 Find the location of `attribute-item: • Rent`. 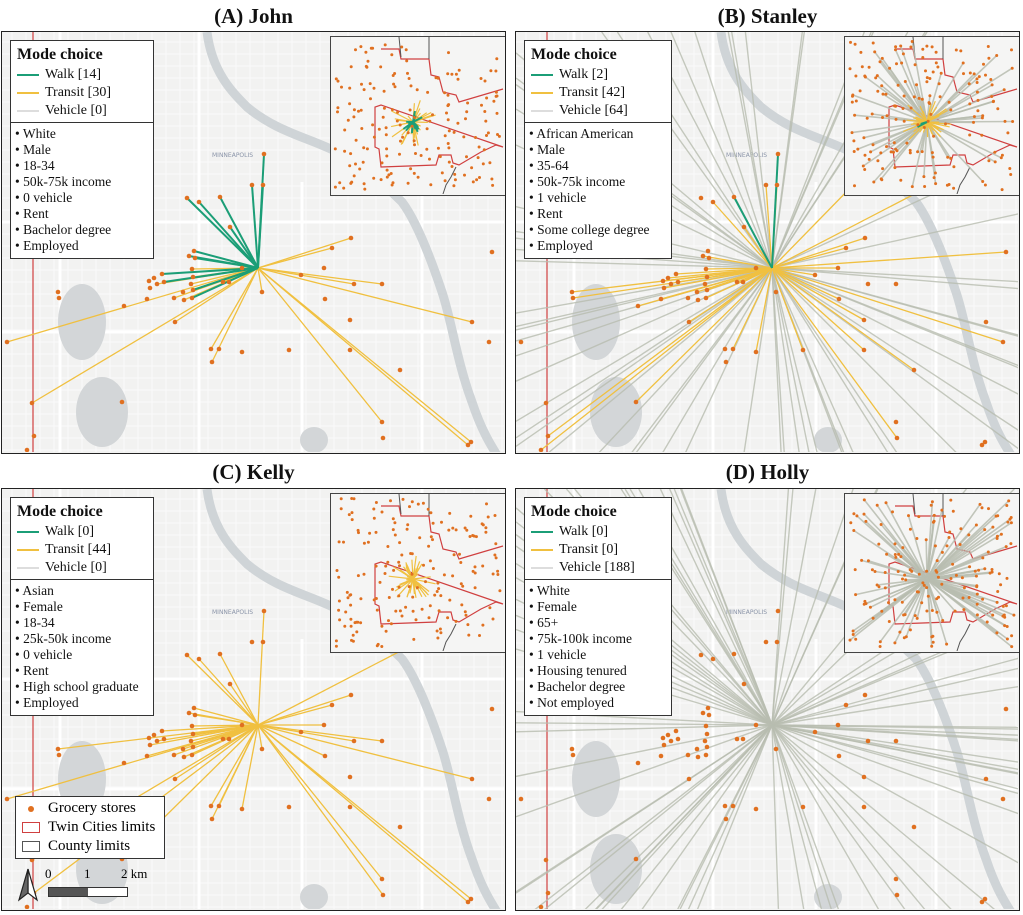

attribute-item: • Rent is located at coordinates (546, 213).